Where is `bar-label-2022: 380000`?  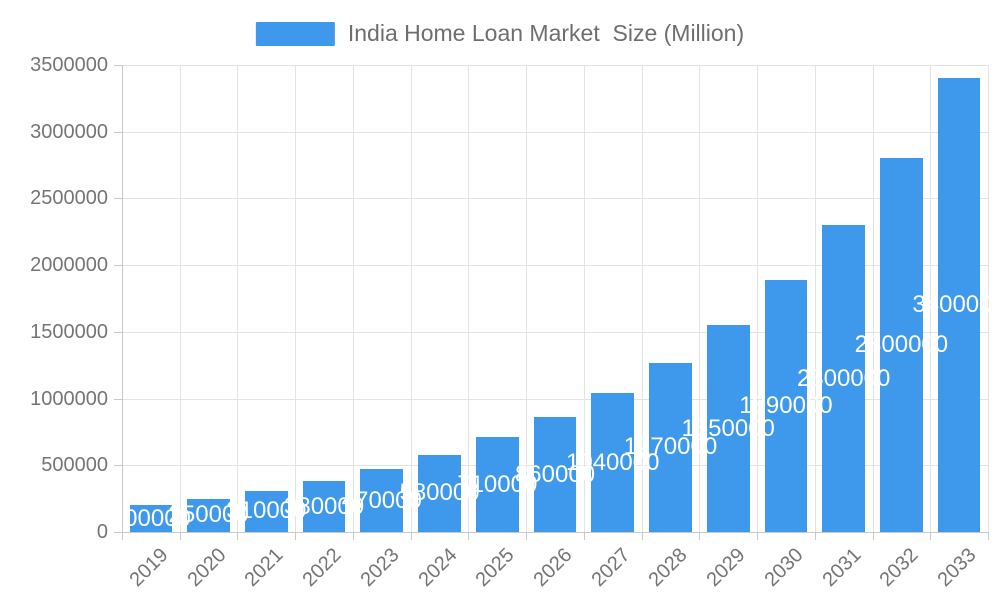
bar-label-2022: 380000 is located at coordinates (324, 506).